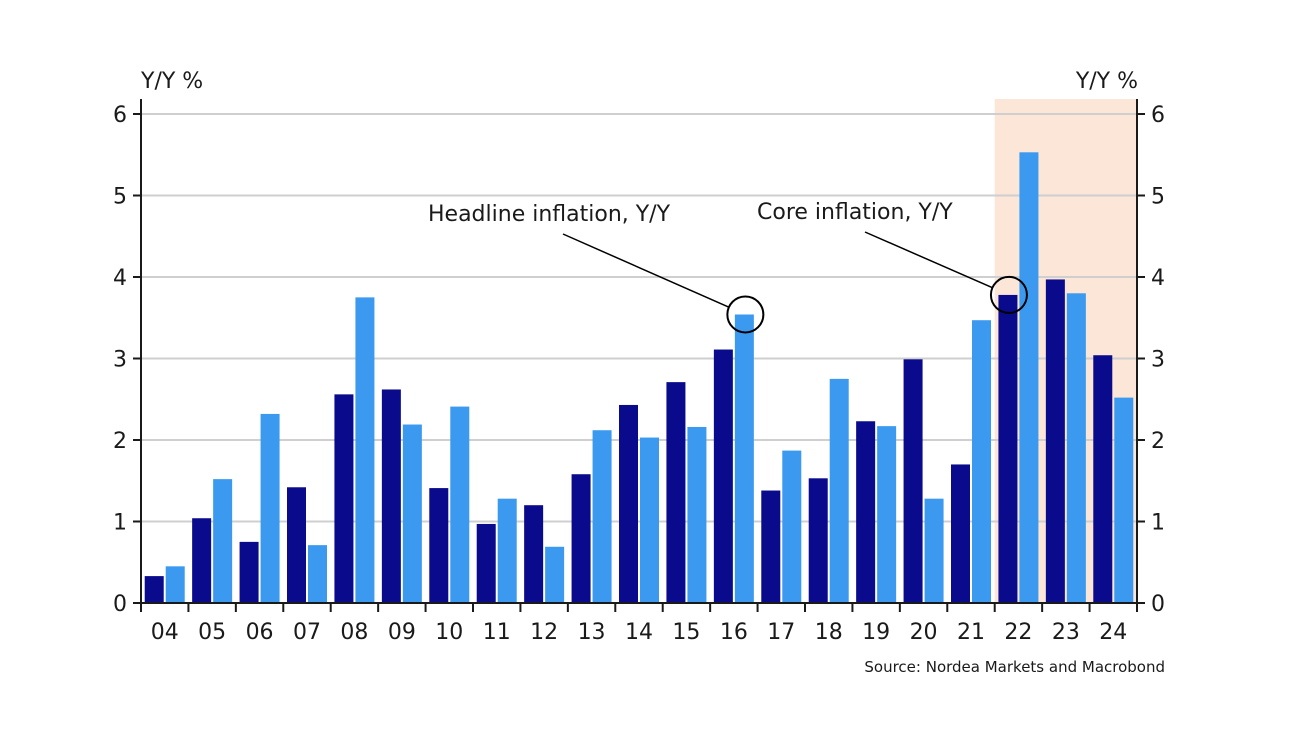 The height and width of the screenshot is (731, 1300). What do you see at coordinates (876, 632) in the screenshot?
I see `x-tick-label: 19` at bounding box center [876, 632].